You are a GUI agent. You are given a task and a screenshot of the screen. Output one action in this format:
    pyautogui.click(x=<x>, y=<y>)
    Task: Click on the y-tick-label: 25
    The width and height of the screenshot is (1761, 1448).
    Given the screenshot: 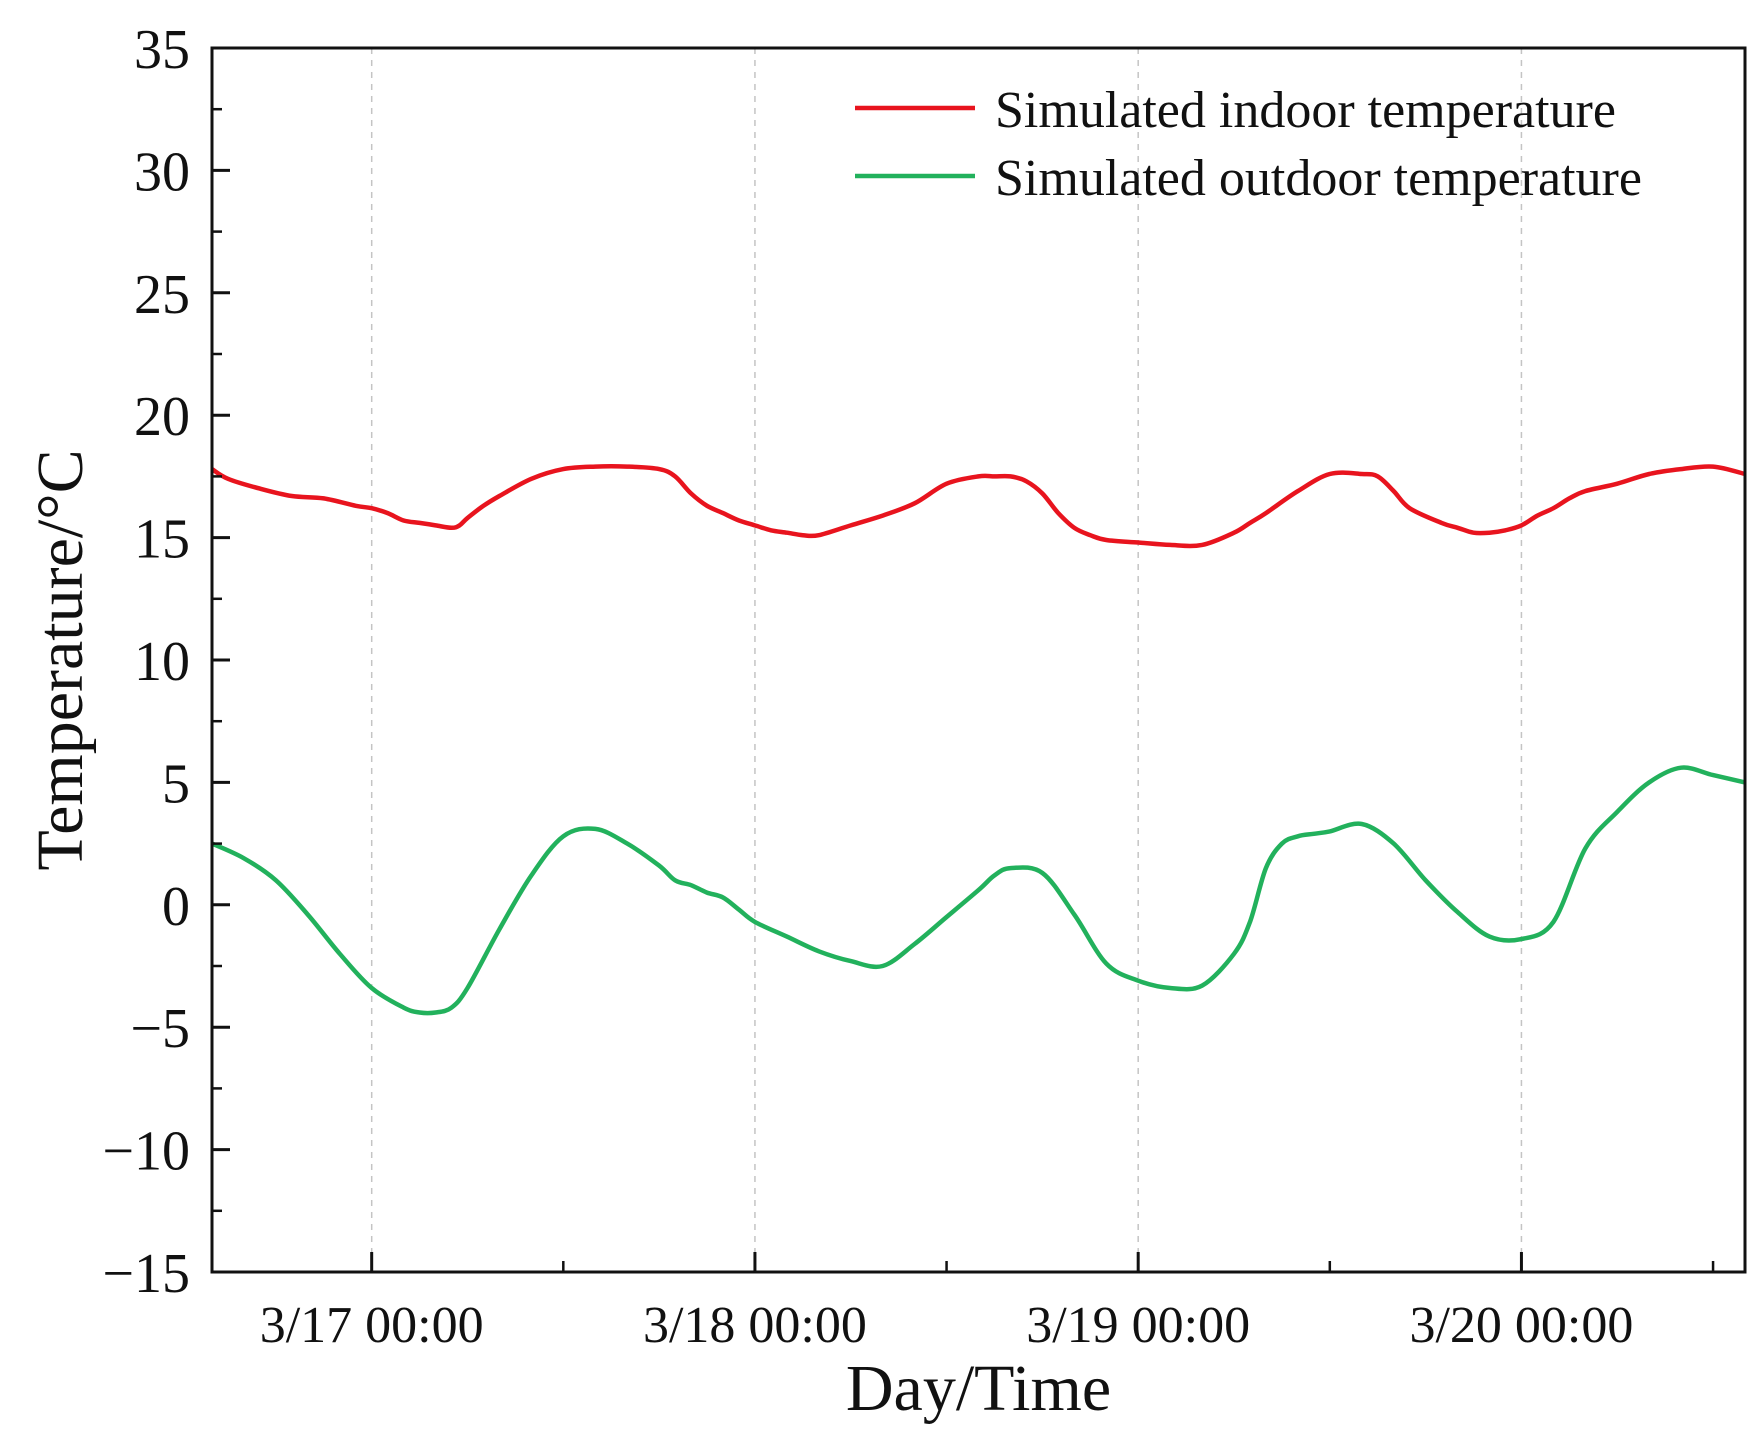 What is the action you would take?
    pyautogui.click(x=162, y=295)
    